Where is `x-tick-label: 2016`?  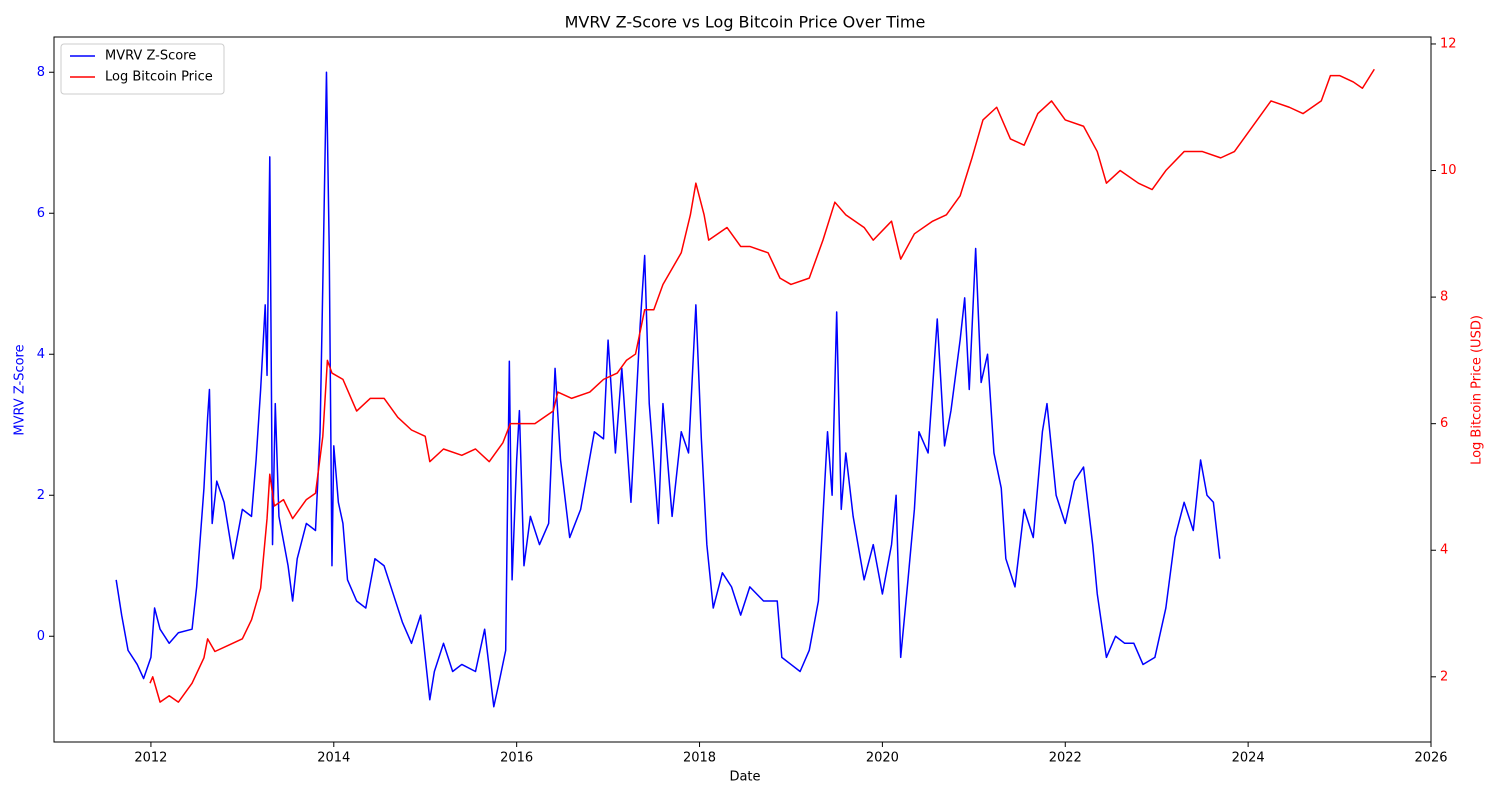 x-tick-label: 2016 is located at coordinates (516, 758).